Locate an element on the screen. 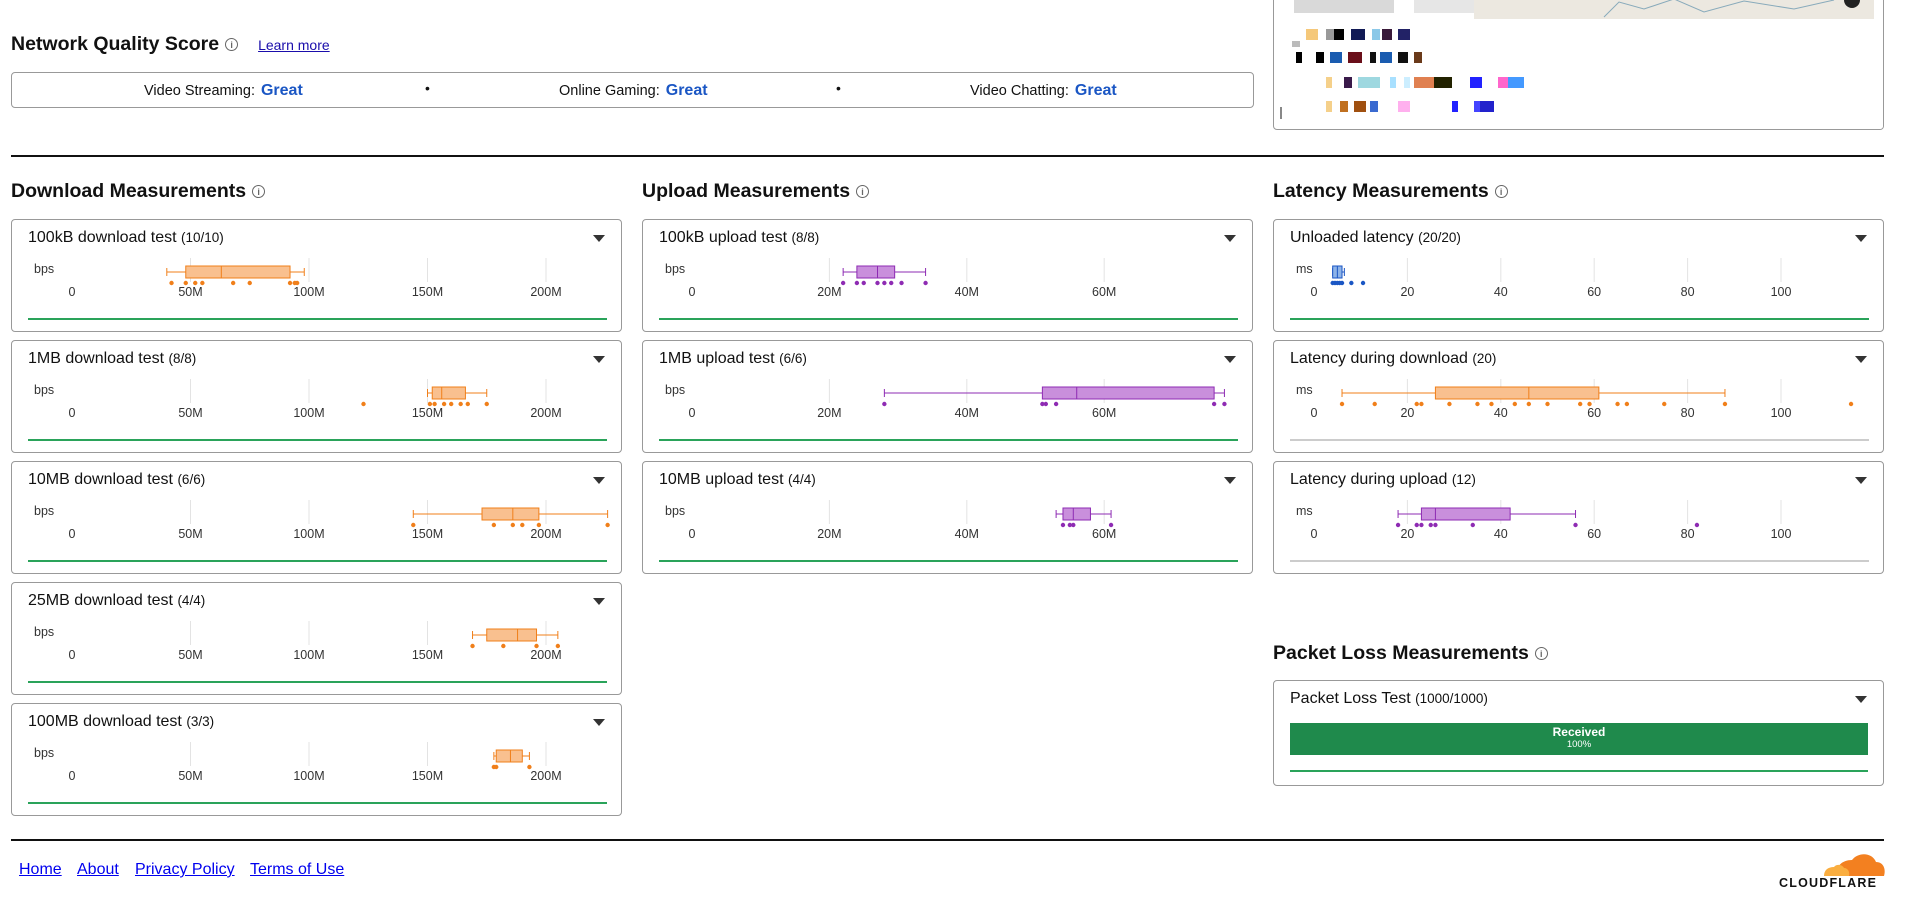 The image size is (1905, 904). card-count: (20) is located at coordinates (1484, 358).